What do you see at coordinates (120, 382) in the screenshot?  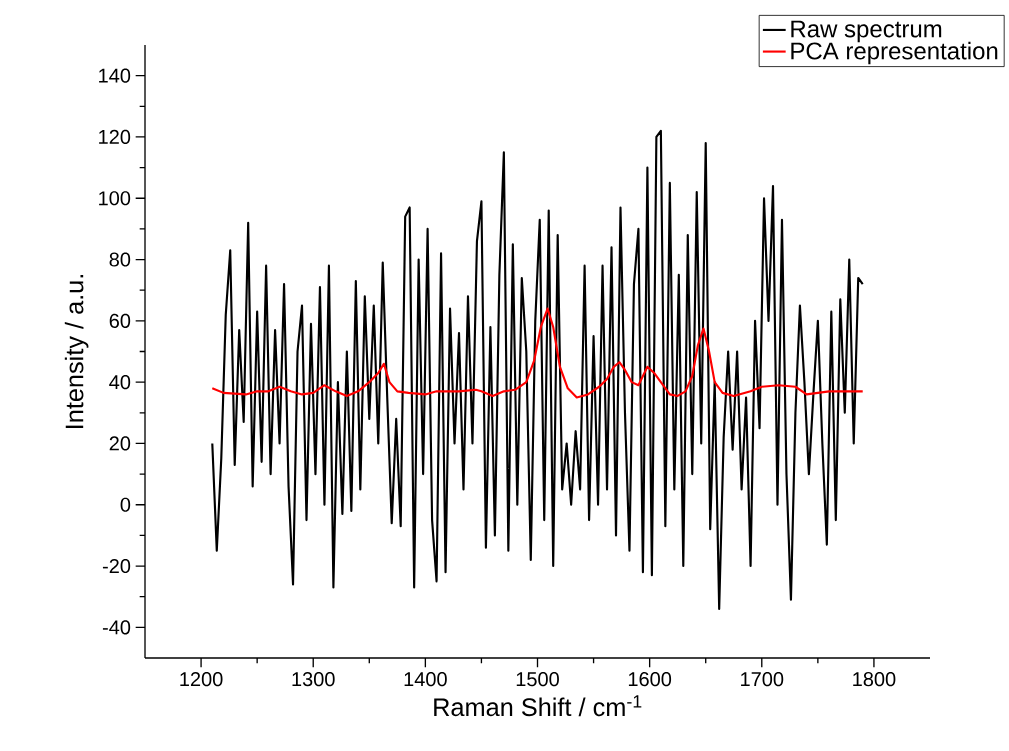 I see `y-tick-label: 40` at bounding box center [120, 382].